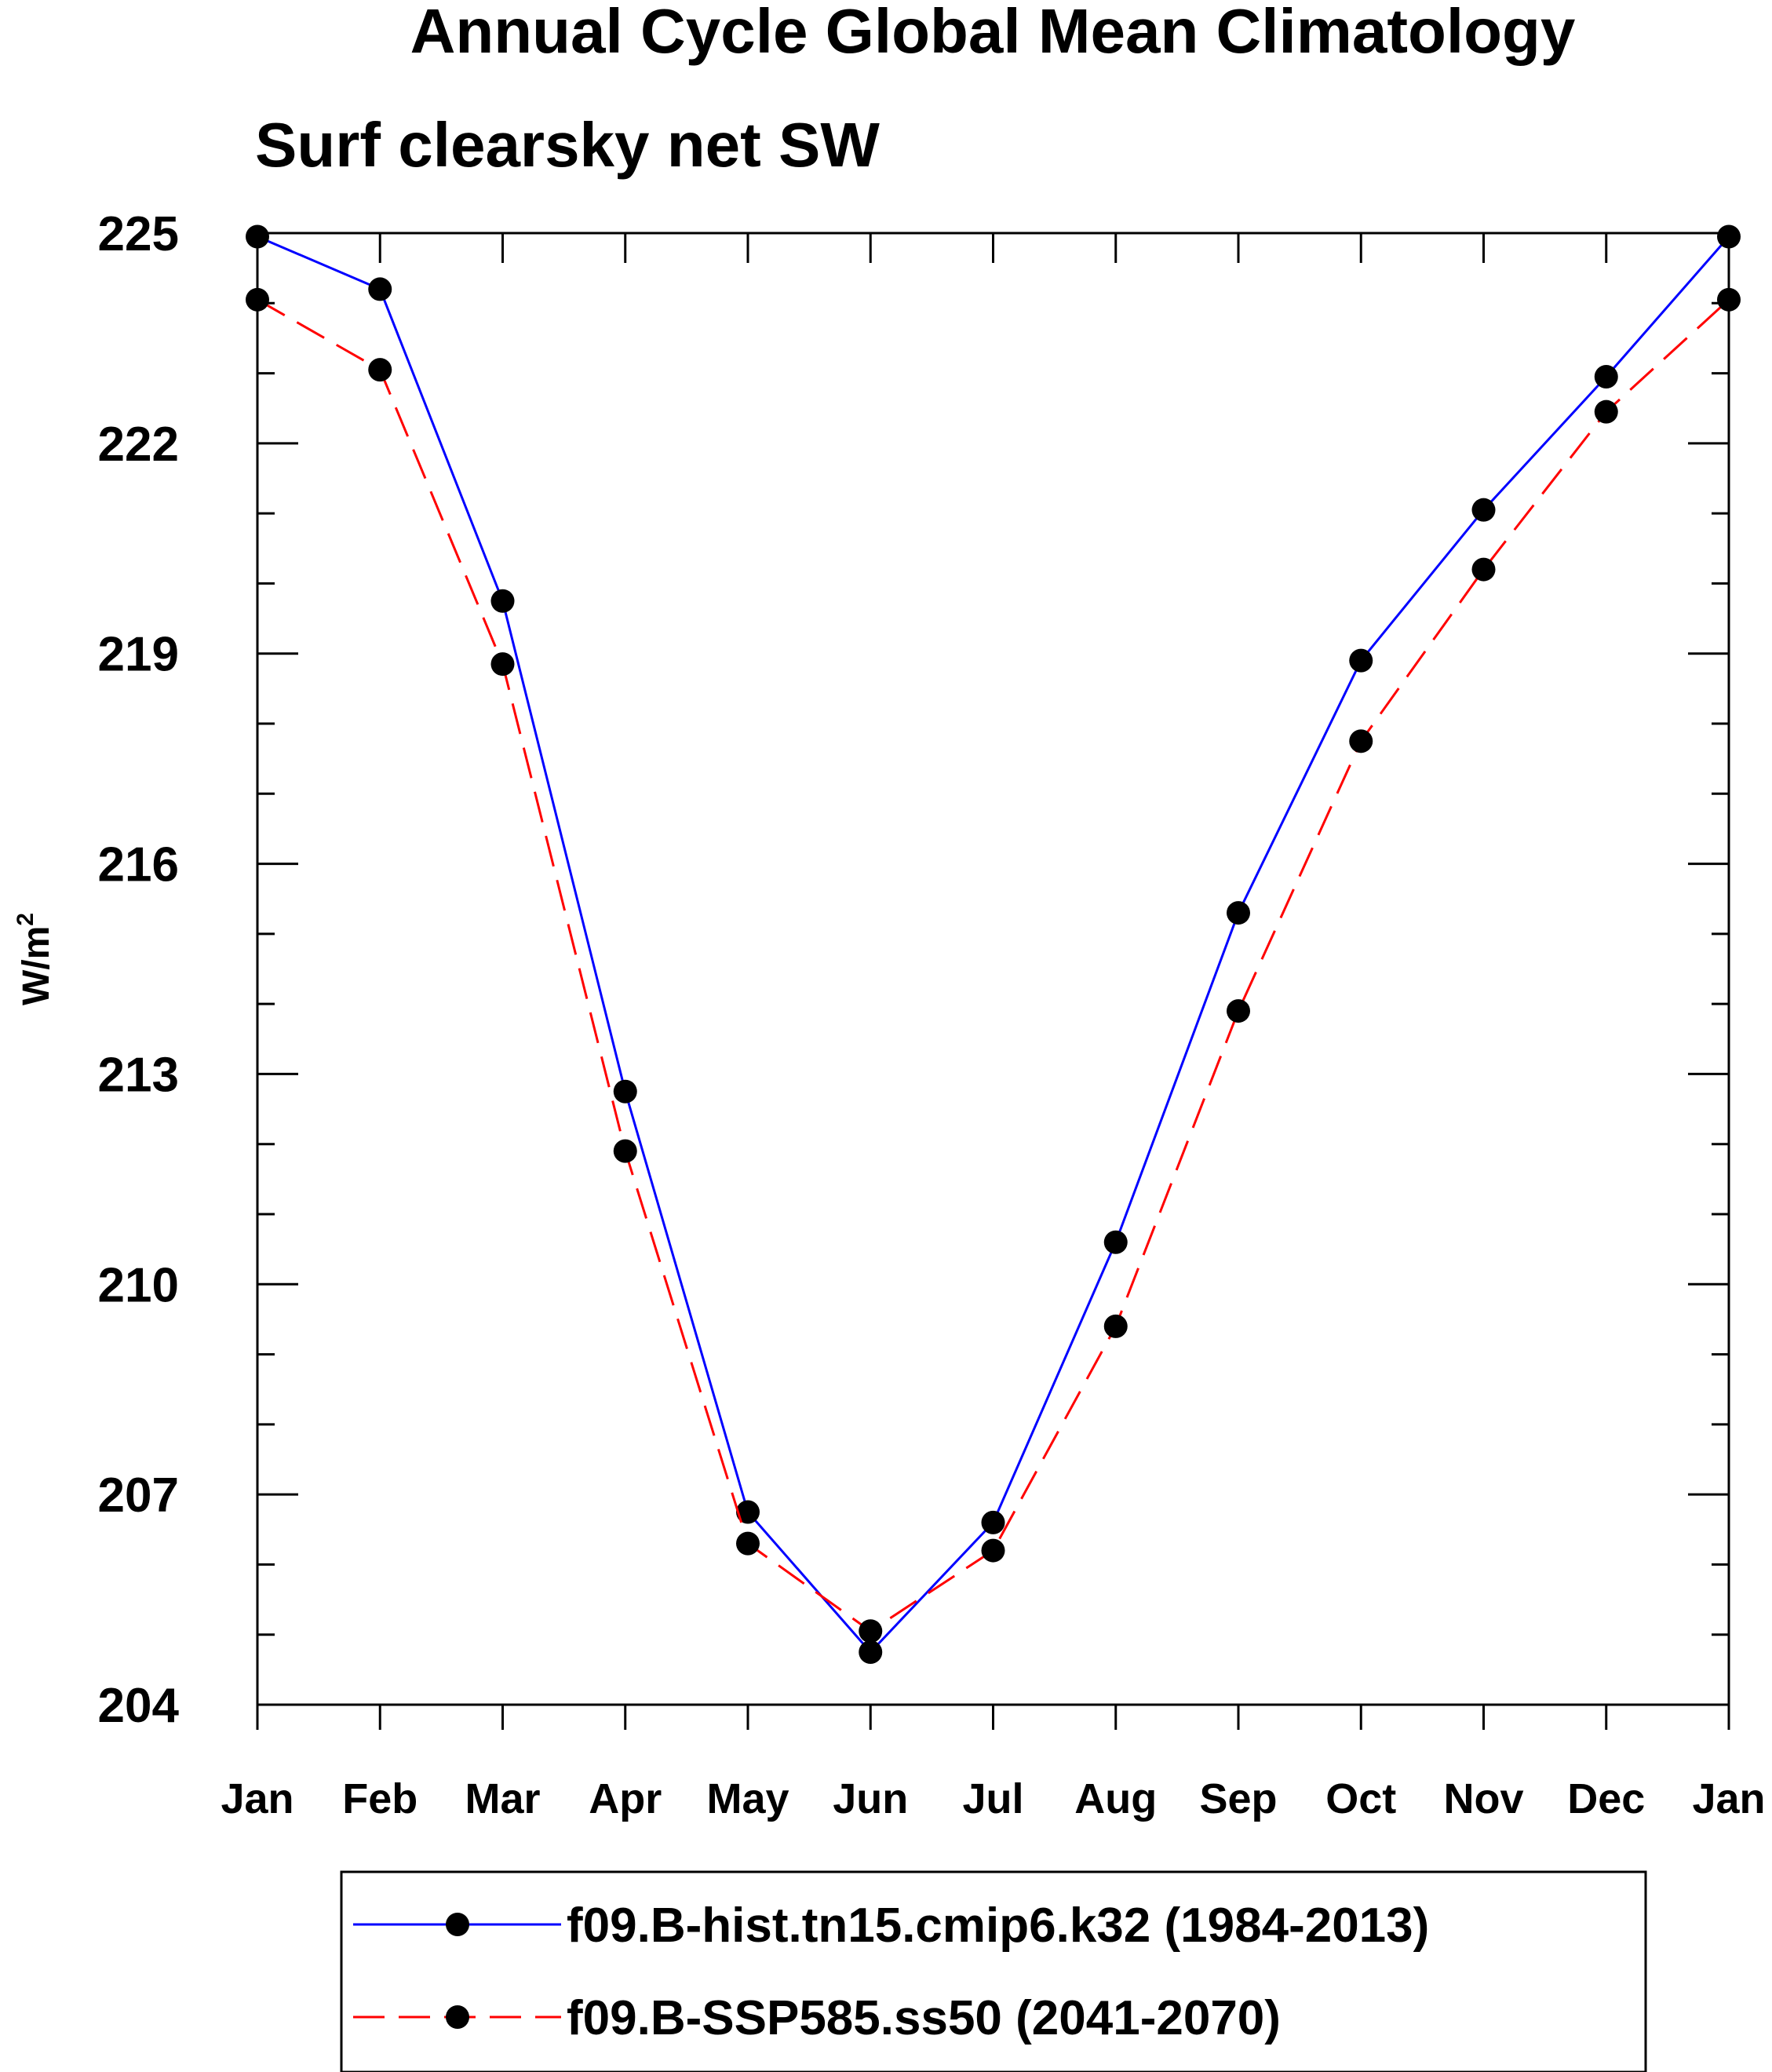 This screenshot has width=1772, height=2072. Describe the element at coordinates (924, 2018) in the screenshot. I see `legend-label: f09.B-SSP585.ss50 (2041-2070)` at that location.